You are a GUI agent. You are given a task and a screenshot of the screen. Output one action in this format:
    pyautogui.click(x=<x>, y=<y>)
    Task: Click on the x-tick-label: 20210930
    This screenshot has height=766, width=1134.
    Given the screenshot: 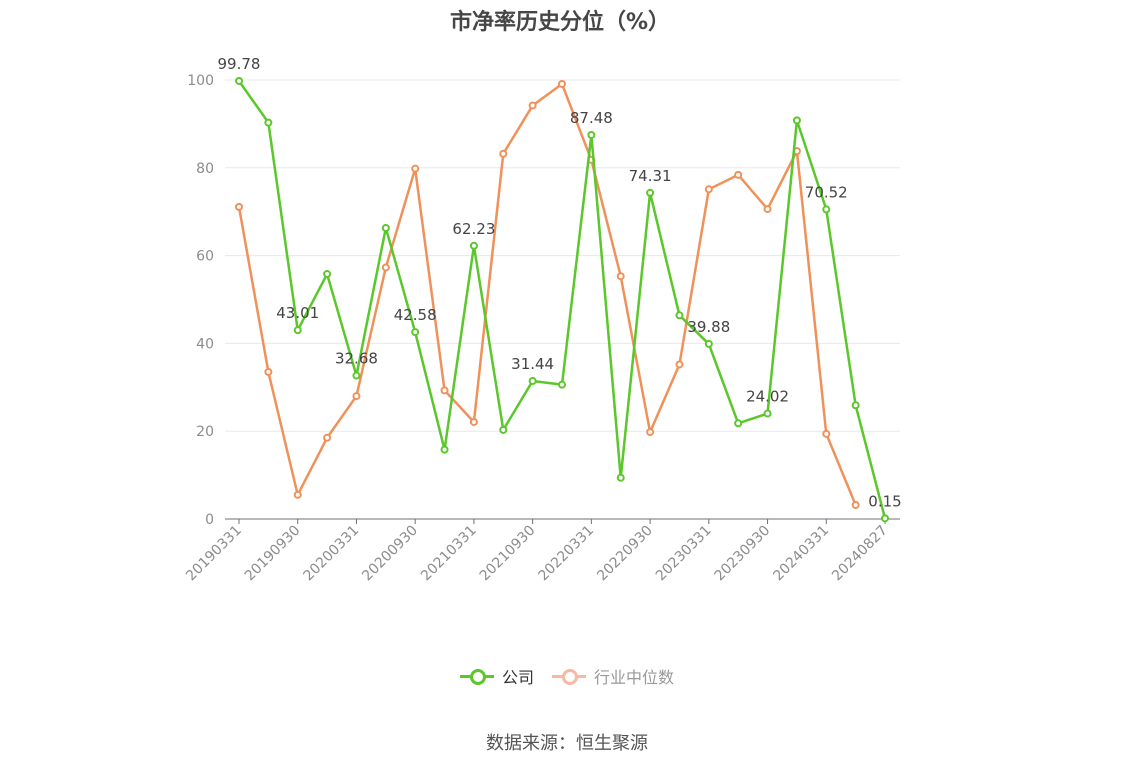 What is the action you would take?
    pyautogui.click(x=508, y=554)
    